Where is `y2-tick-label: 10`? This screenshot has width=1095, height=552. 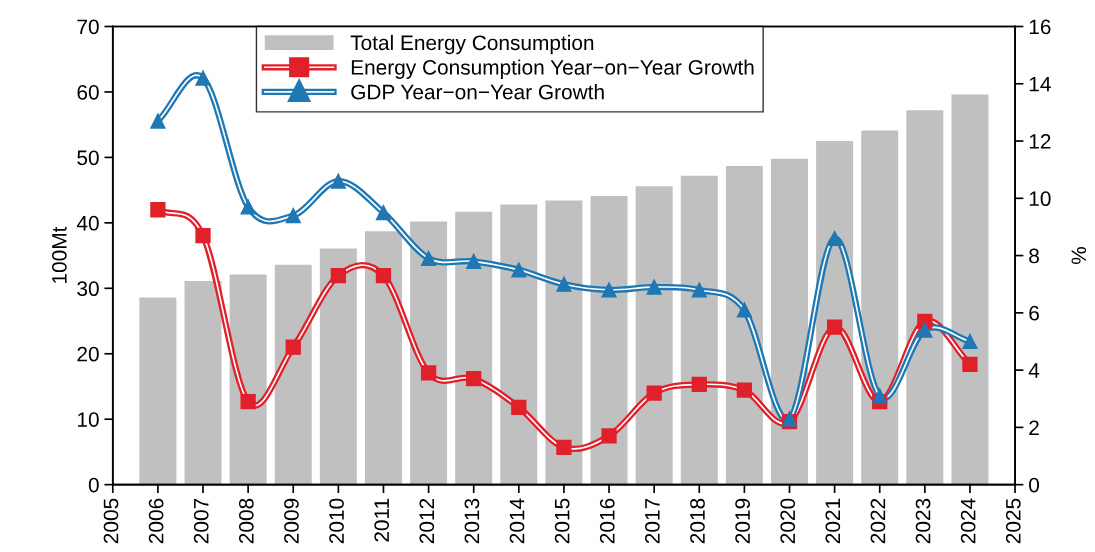 y2-tick-label: 10 is located at coordinates (1040, 199).